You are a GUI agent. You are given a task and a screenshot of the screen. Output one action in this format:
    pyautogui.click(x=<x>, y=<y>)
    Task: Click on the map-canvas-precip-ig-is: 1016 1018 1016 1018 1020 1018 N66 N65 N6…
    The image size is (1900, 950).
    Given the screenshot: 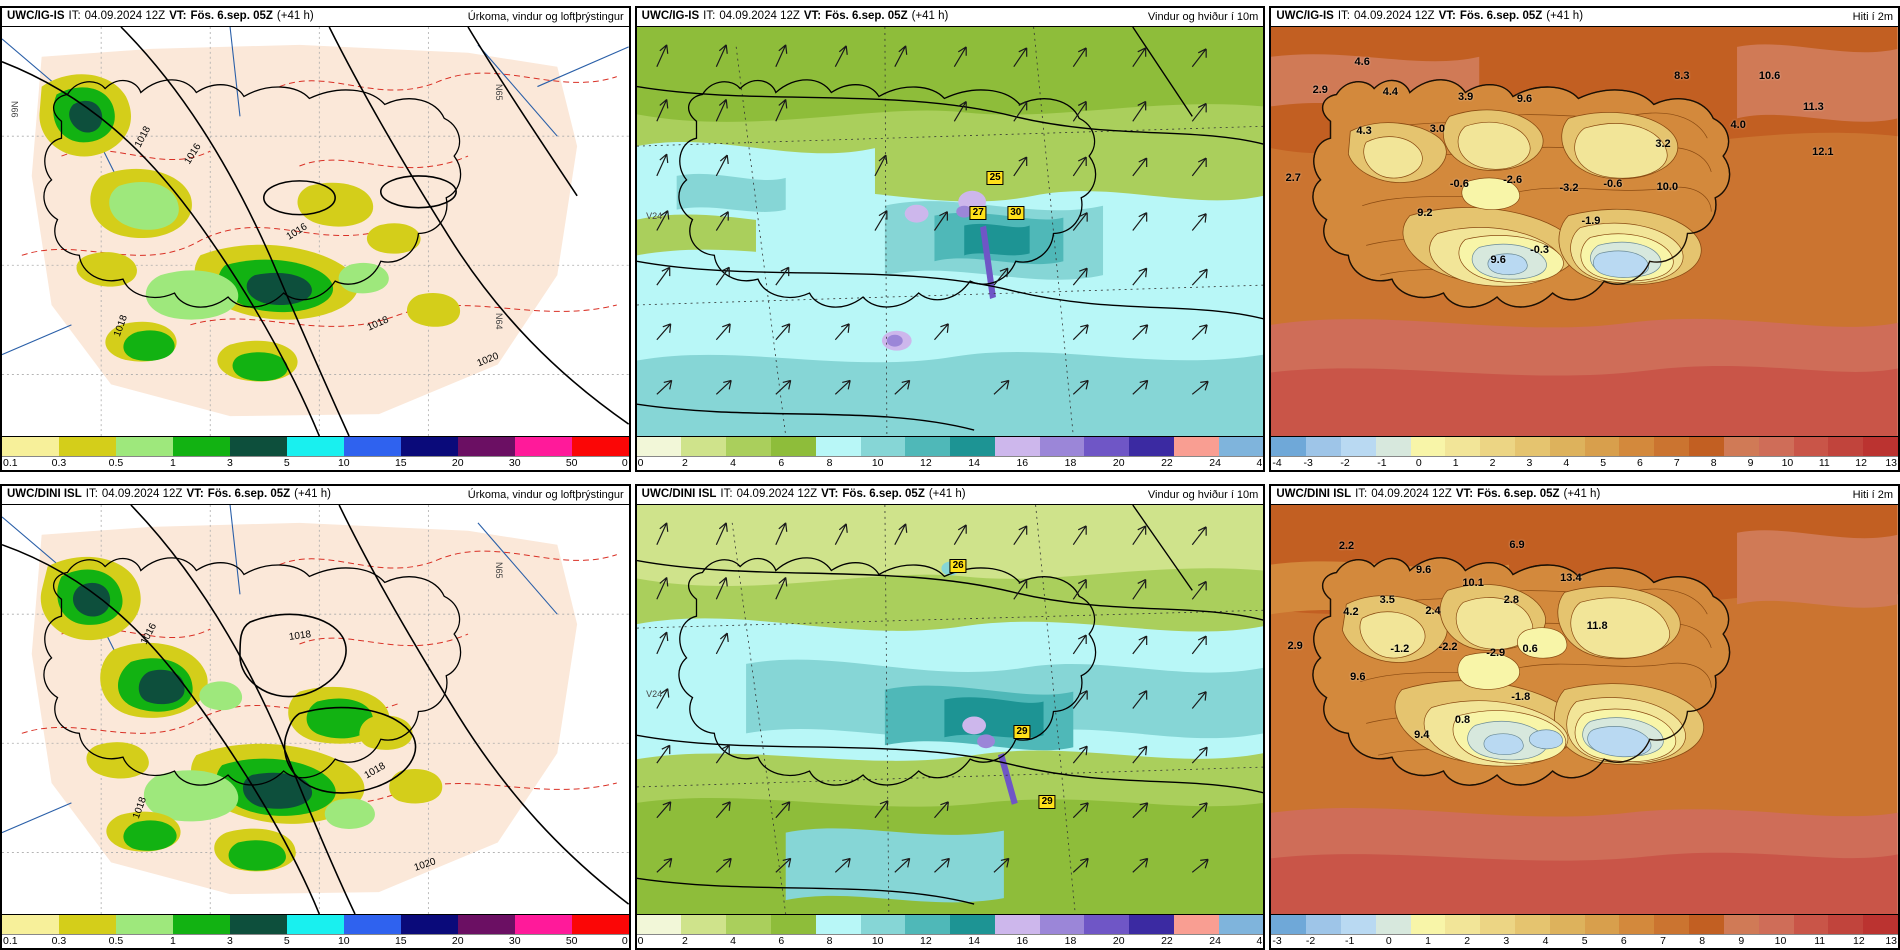 What is the action you would take?
    pyautogui.click(x=315, y=231)
    